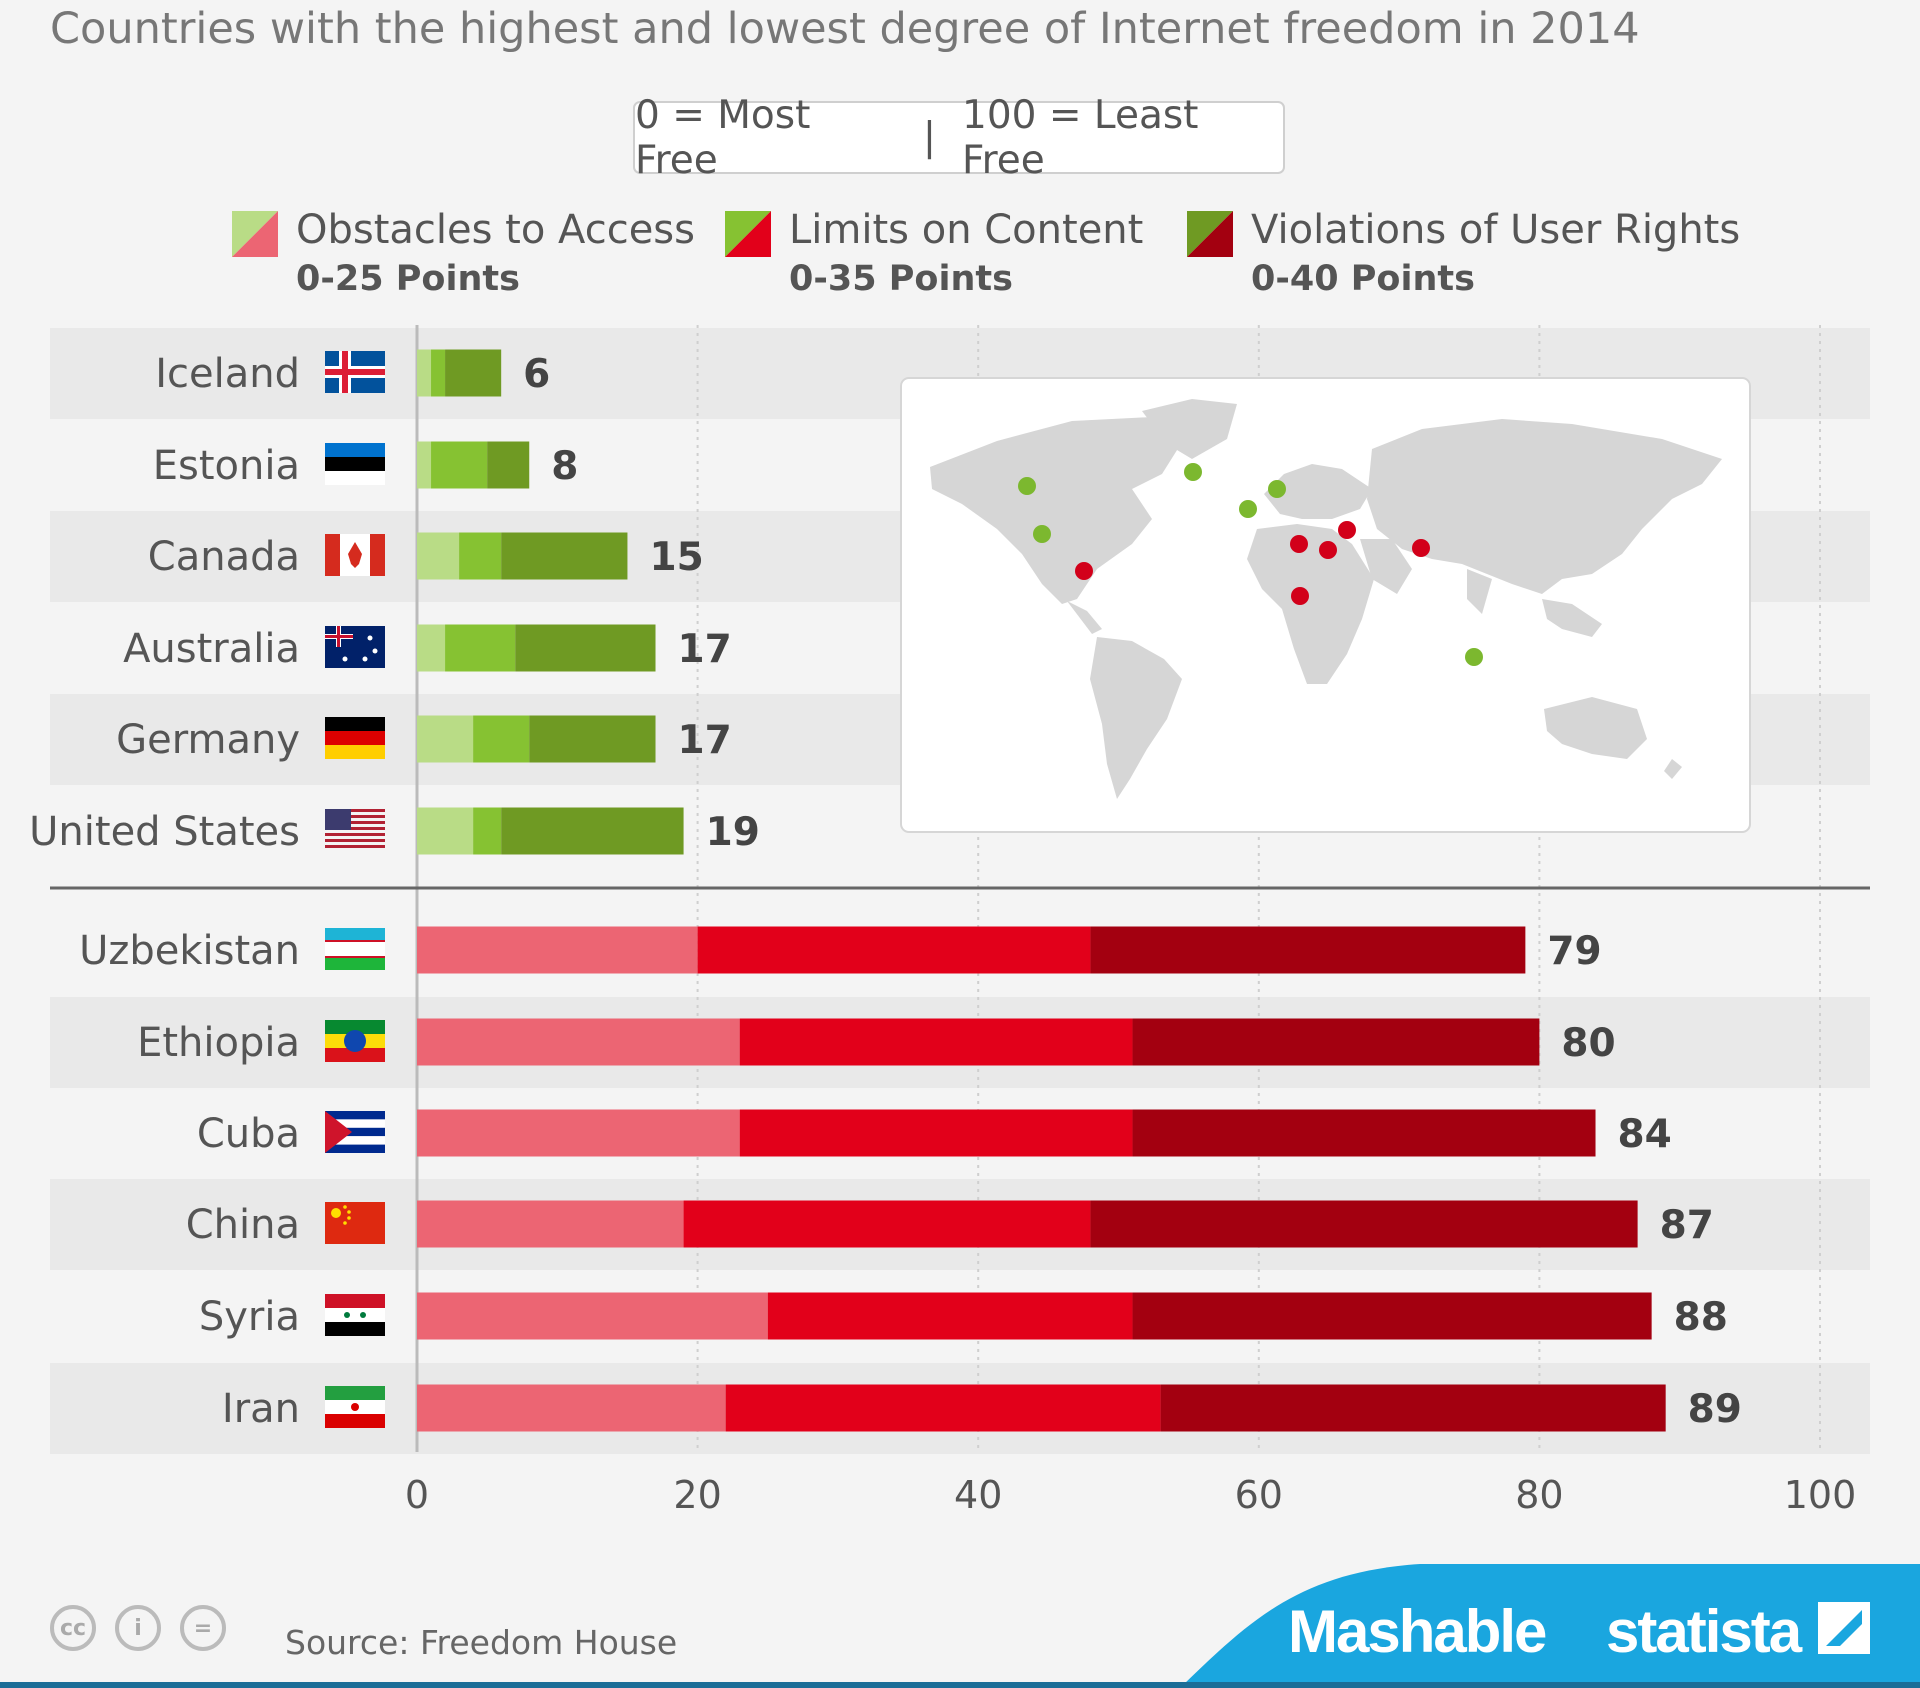 The width and height of the screenshot is (1920, 1688). Describe the element at coordinates (697, 1495) in the screenshot. I see `x-tick-label: 20` at that location.